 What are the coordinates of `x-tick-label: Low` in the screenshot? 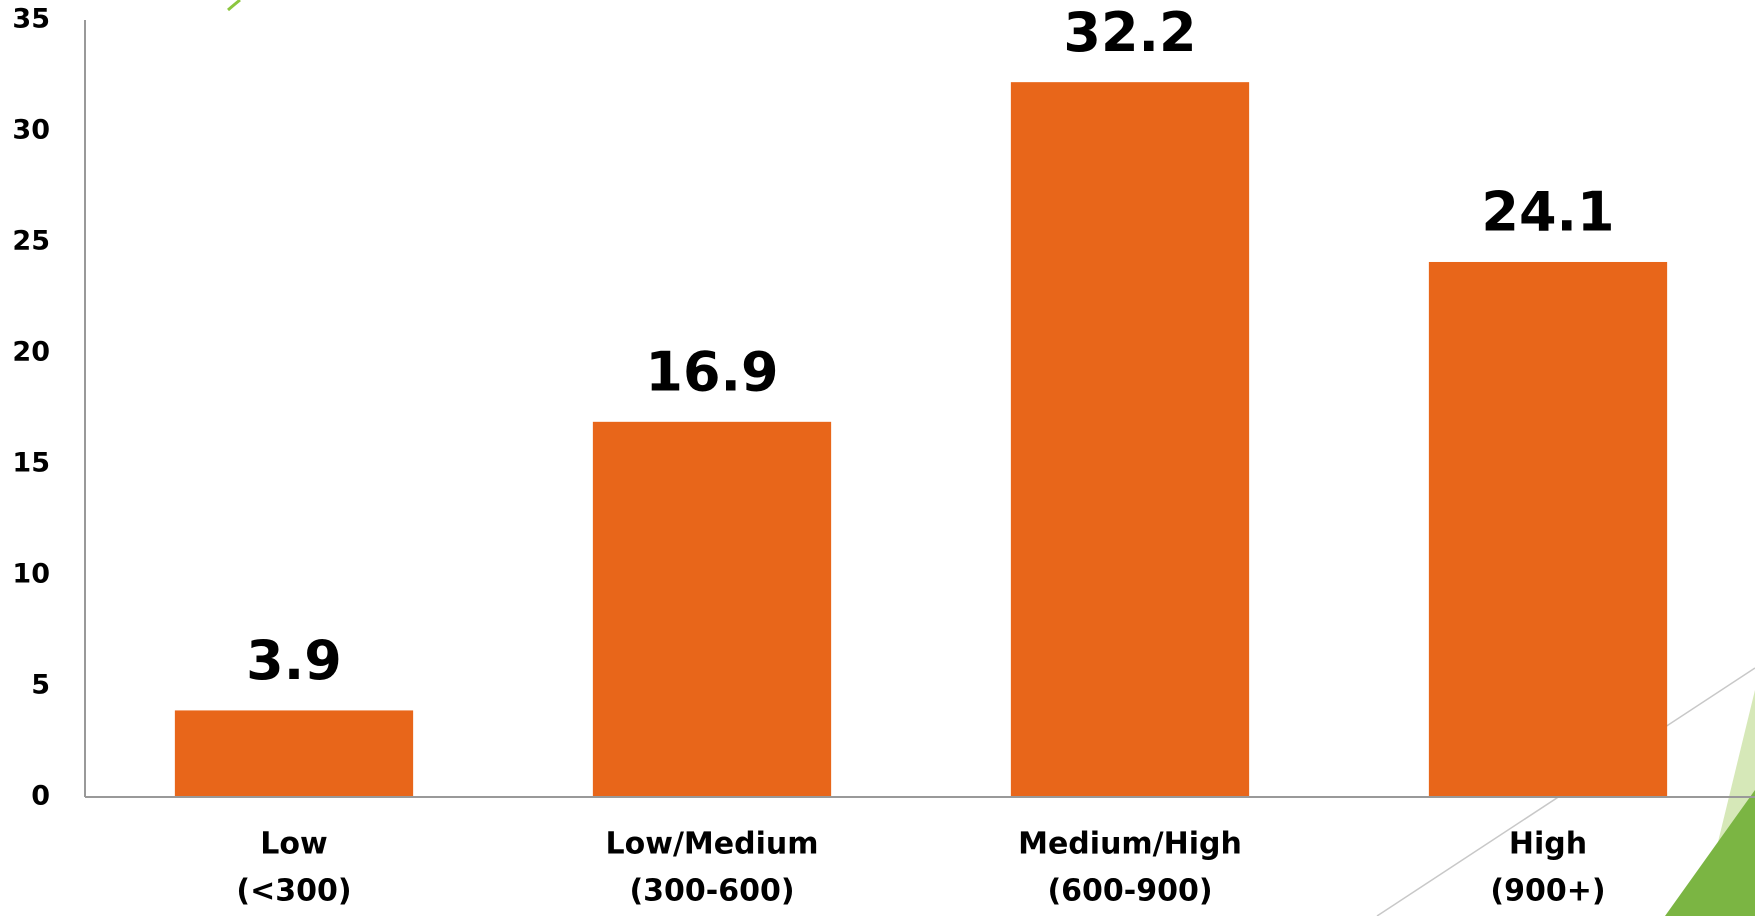 It's located at (293, 844).